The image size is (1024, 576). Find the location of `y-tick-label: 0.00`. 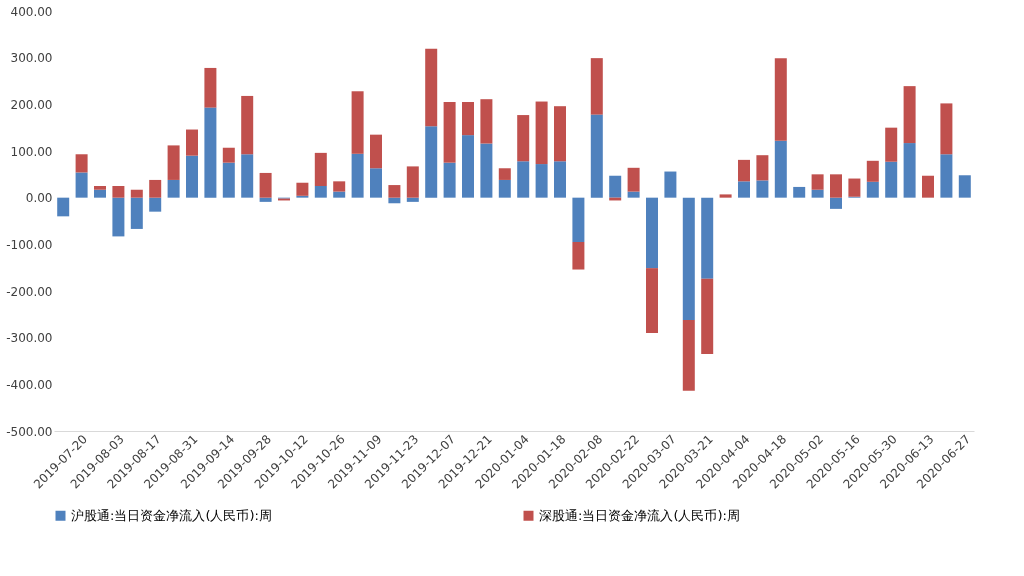

y-tick-label: 0.00 is located at coordinates (39, 198).